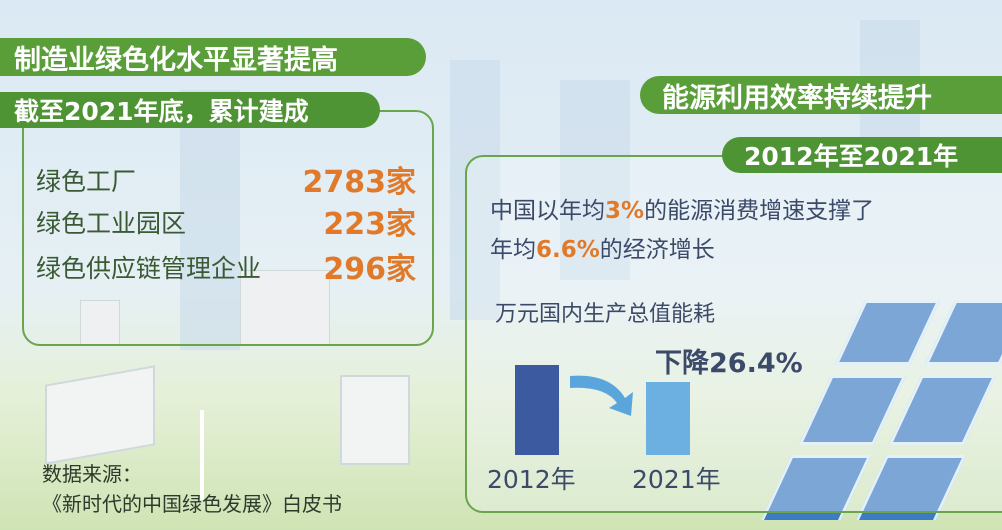  What do you see at coordinates (92, 474) in the screenshot?
I see `source-label: 数据来源：` at bounding box center [92, 474].